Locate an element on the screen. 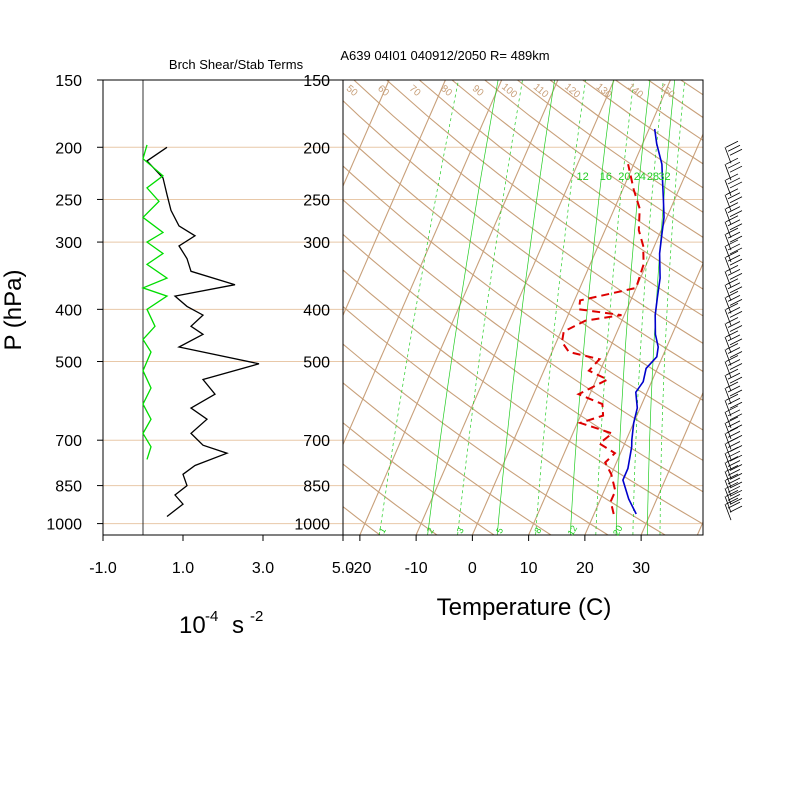 The height and width of the screenshot is (805, 800). mixing-ratio-label: 28 is located at coordinates (653, 177).